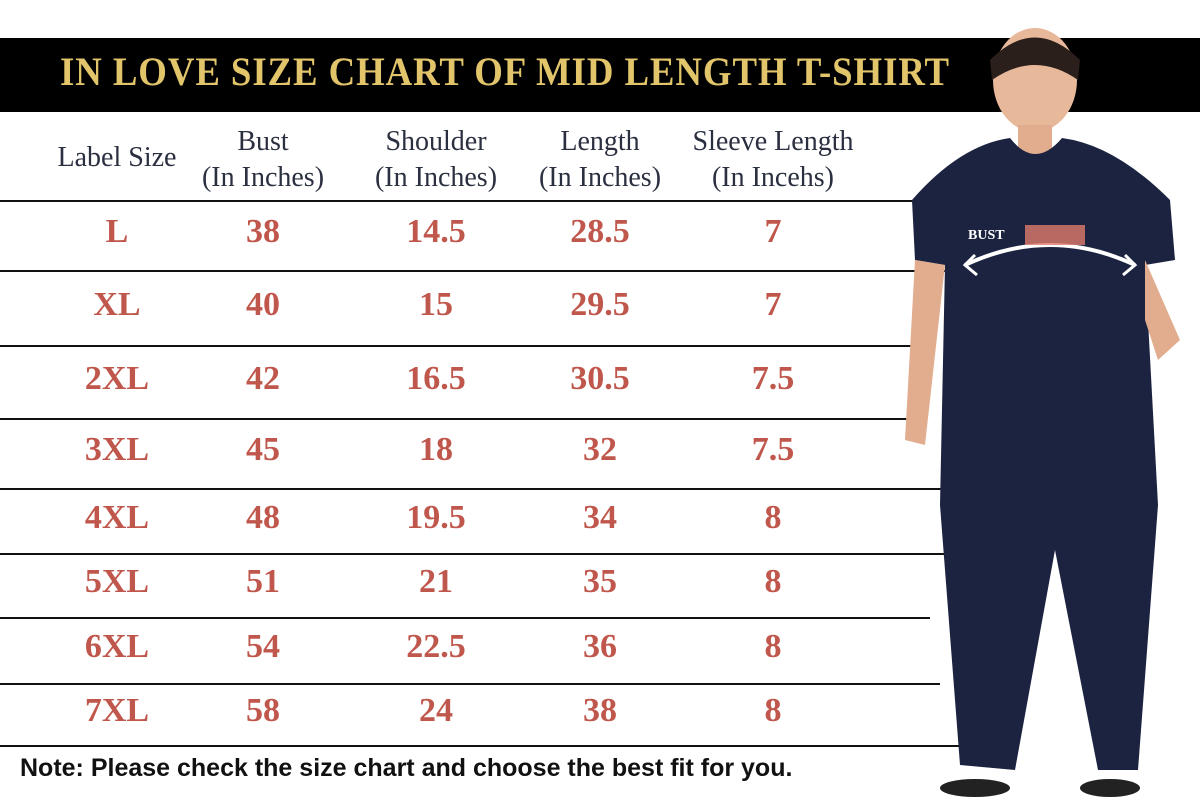 This screenshot has height=800, width=1200. What do you see at coordinates (263, 378) in the screenshot?
I see `size-value: 42` at bounding box center [263, 378].